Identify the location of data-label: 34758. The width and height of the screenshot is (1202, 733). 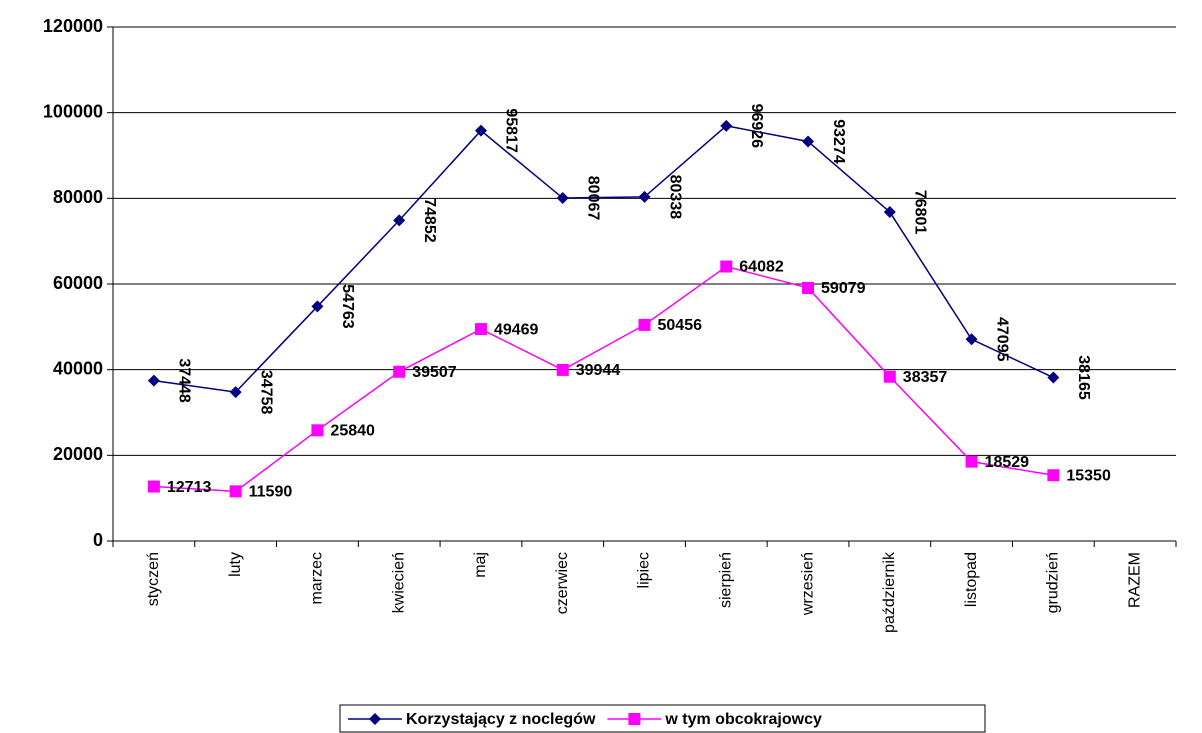
(265, 392).